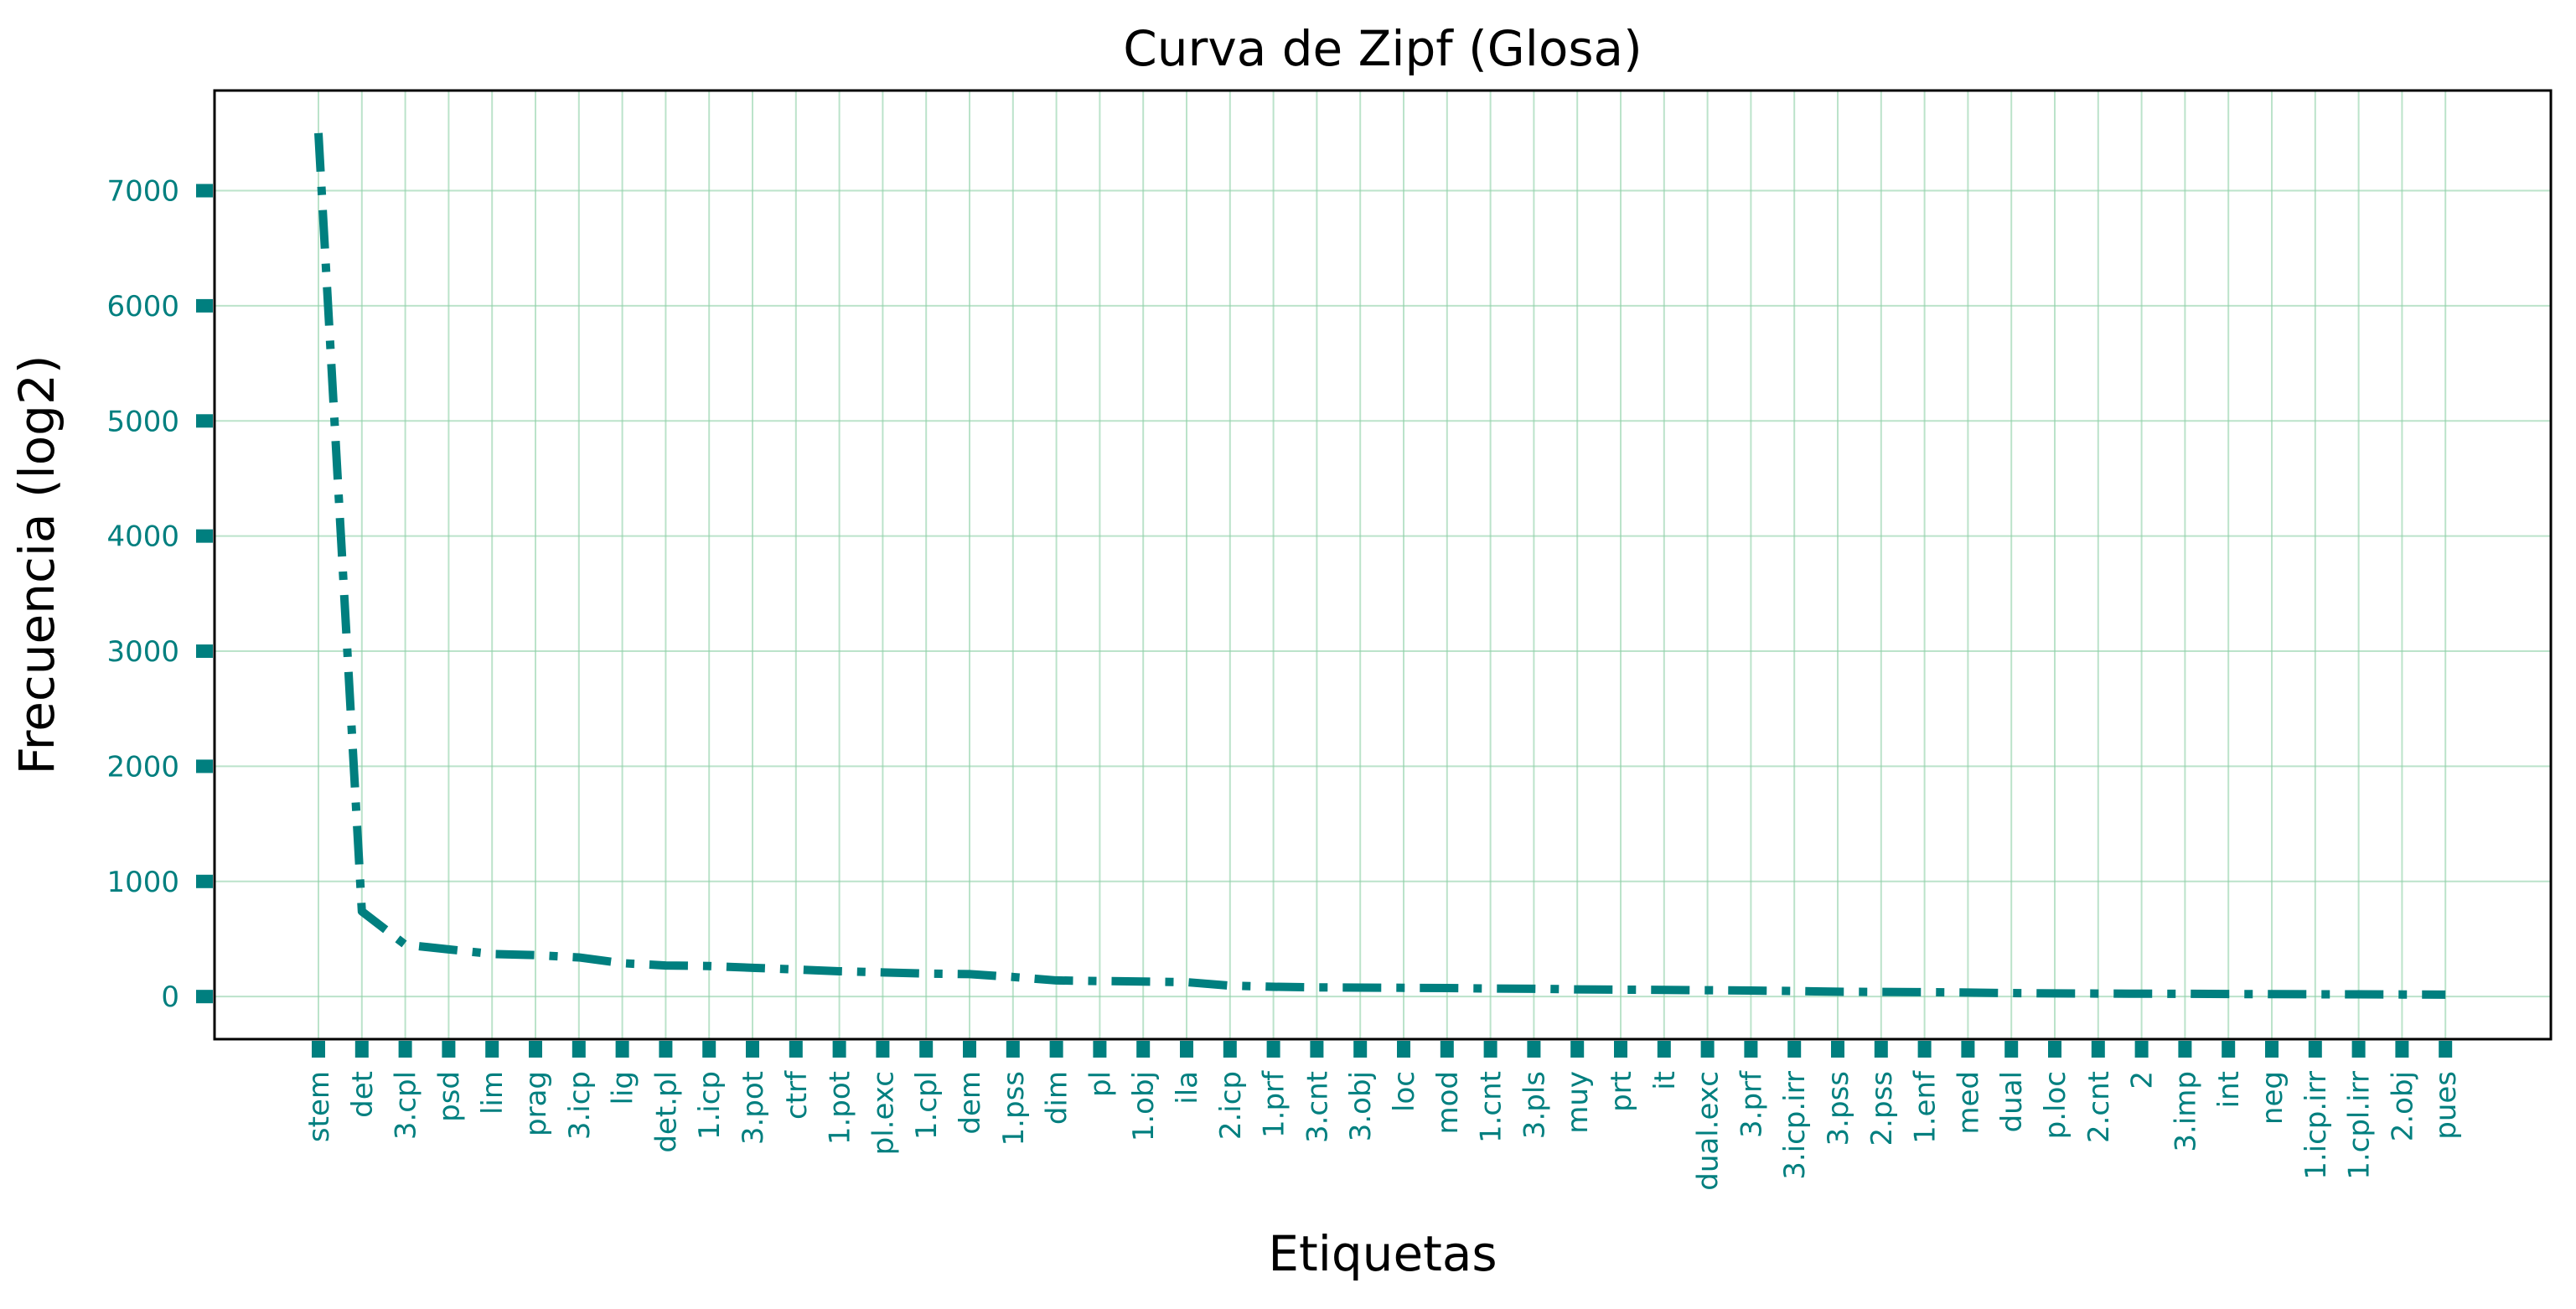 The height and width of the screenshot is (1309, 2576). What do you see at coordinates (1404, 1091) in the screenshot?
I see `x-tick-label: loc` at bounding box center [1404, 1091].